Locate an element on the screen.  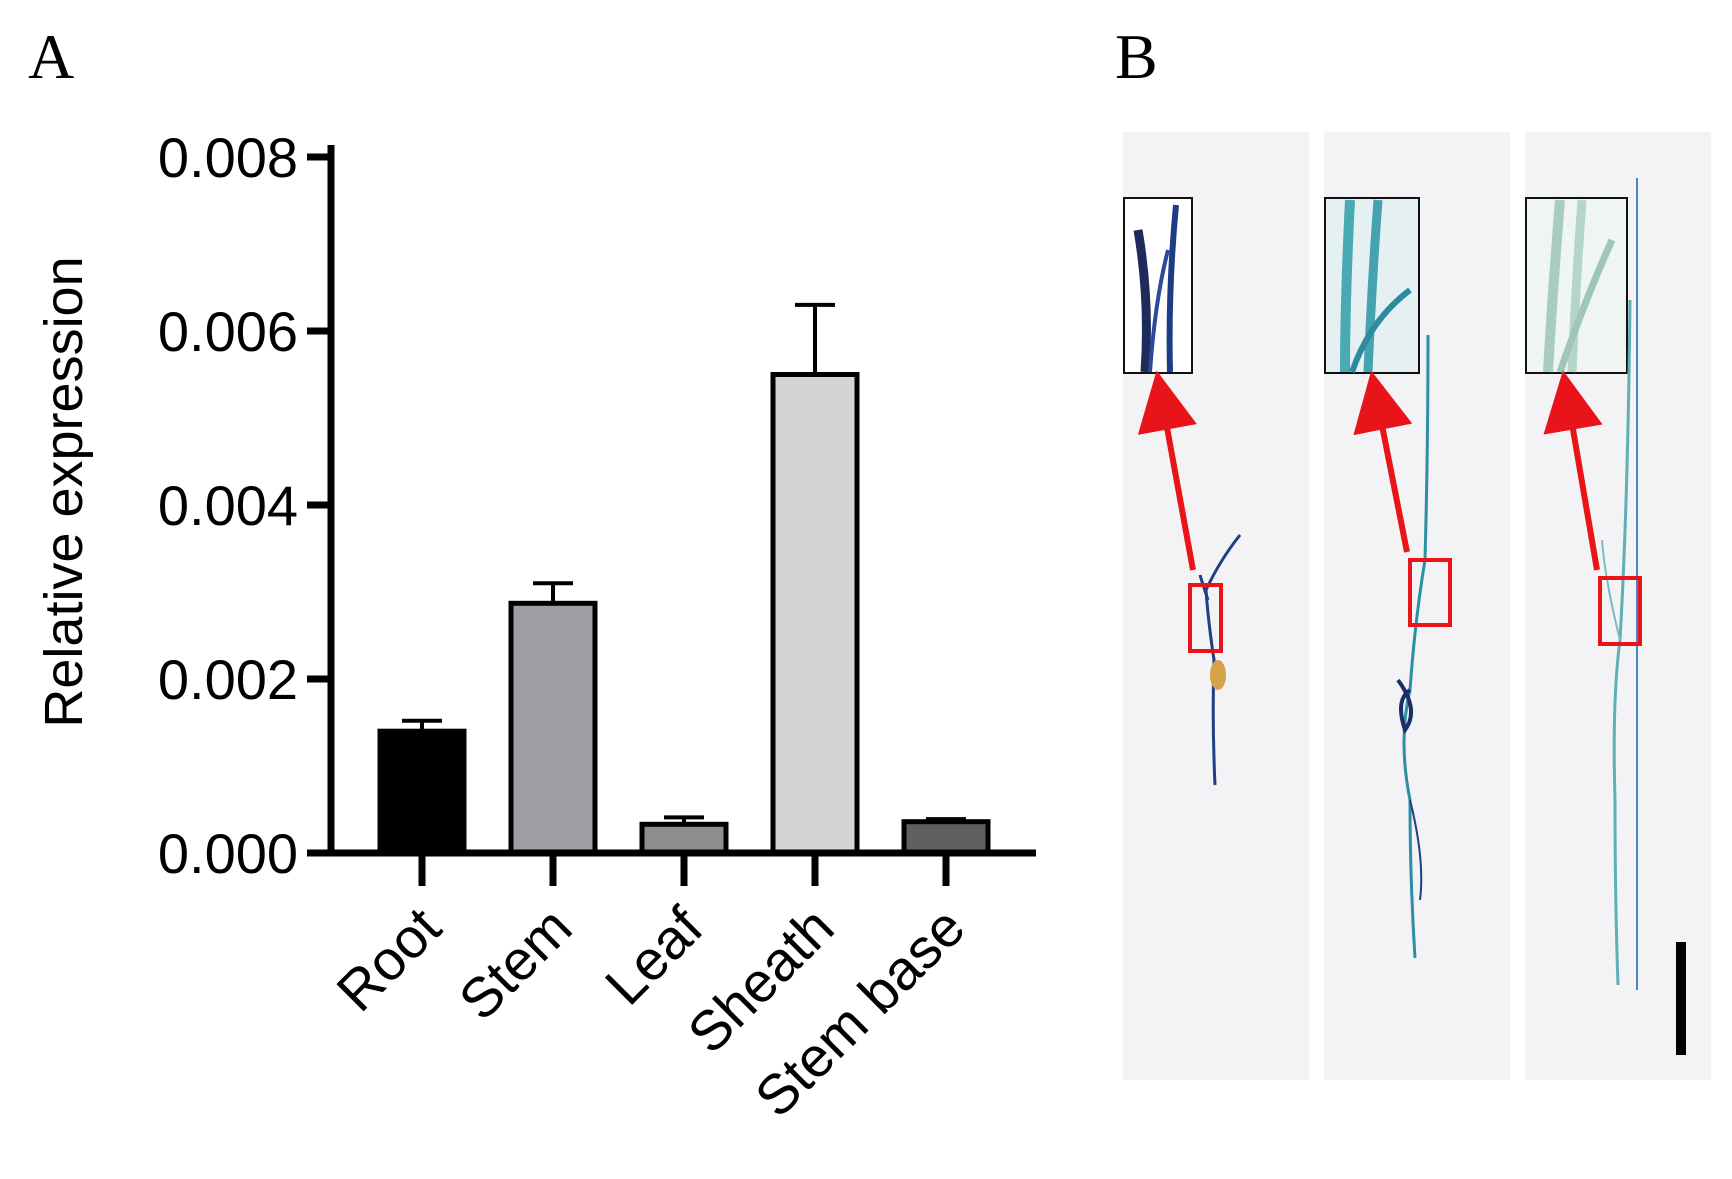
x-axis-ticks is located at coordinates (684, 869).